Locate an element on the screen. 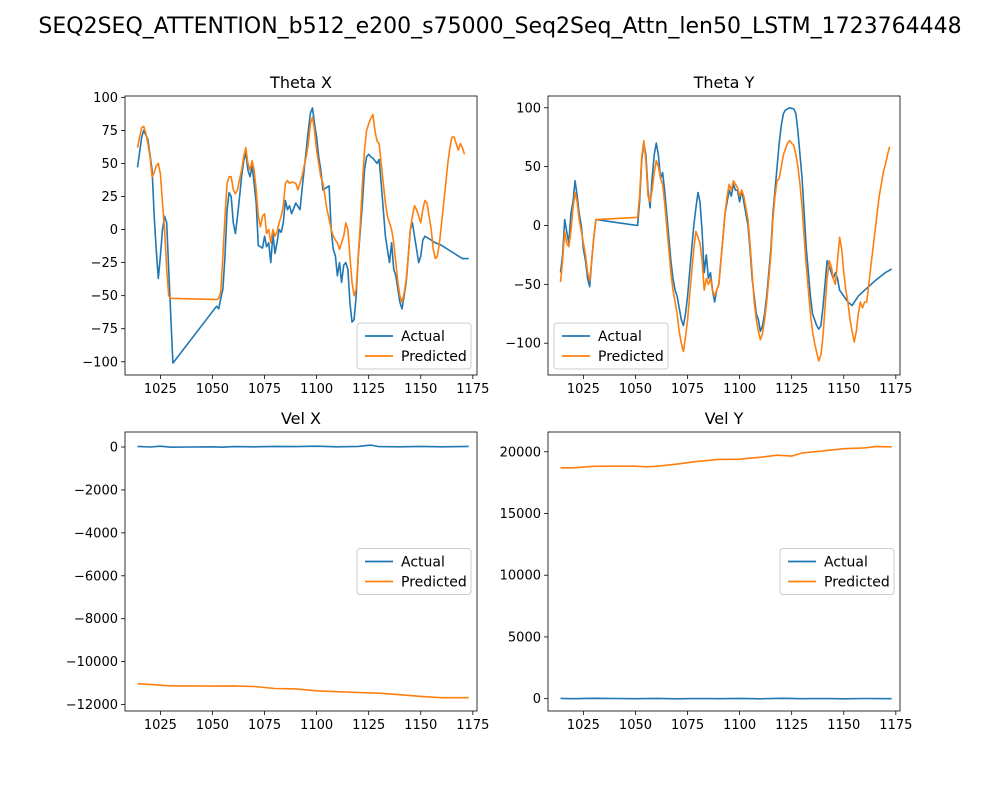  y-tick-label: 15000 is located at coordinates (520, 514).